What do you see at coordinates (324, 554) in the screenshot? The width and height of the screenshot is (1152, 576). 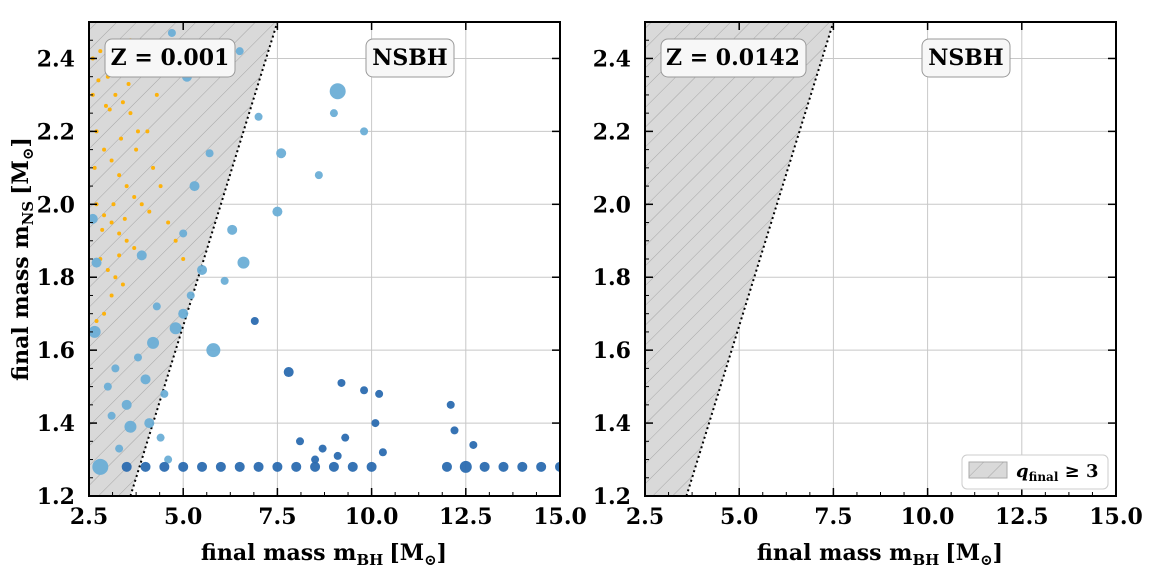 I see `left-x-axis-label: final mass mBH [M⊙]` at bounding box center [324, 554].